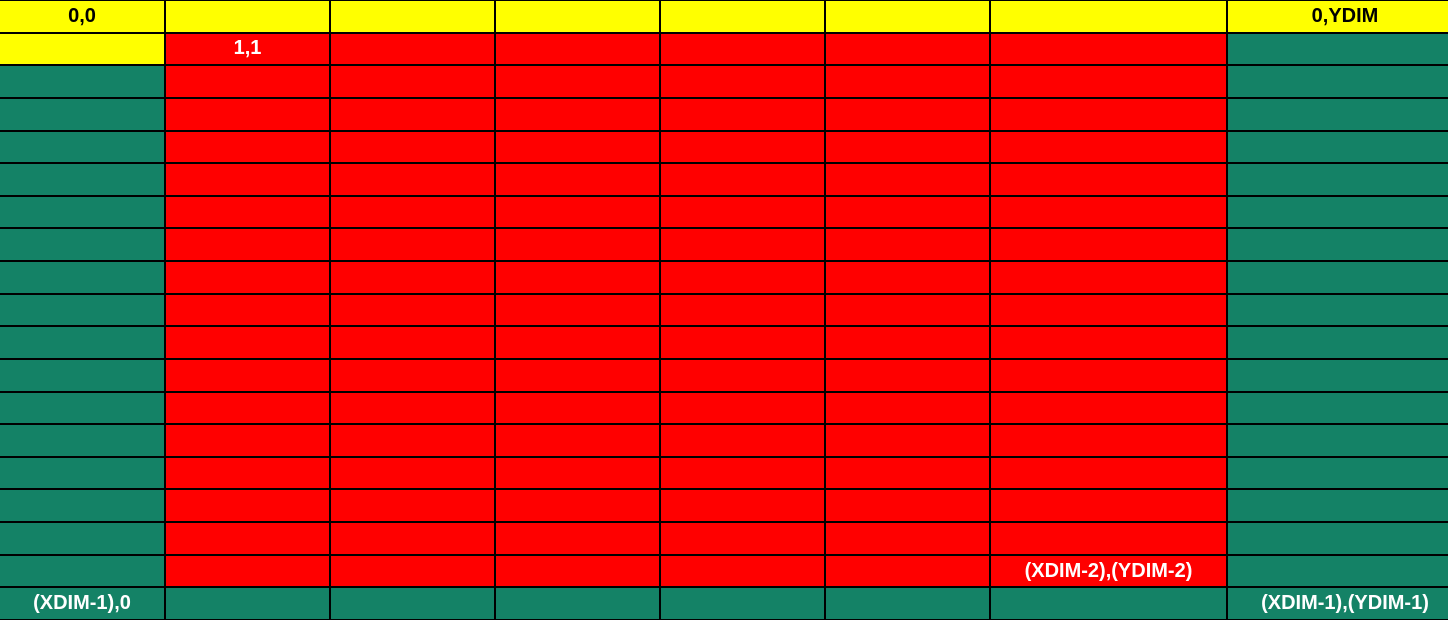 Image resolution: width=1448 pixels, height=620 pixels. What do you see at coordinates (907, 408) in the screenshot?
I see `red-cell-r12-c5` at bounding box center [907, 408].